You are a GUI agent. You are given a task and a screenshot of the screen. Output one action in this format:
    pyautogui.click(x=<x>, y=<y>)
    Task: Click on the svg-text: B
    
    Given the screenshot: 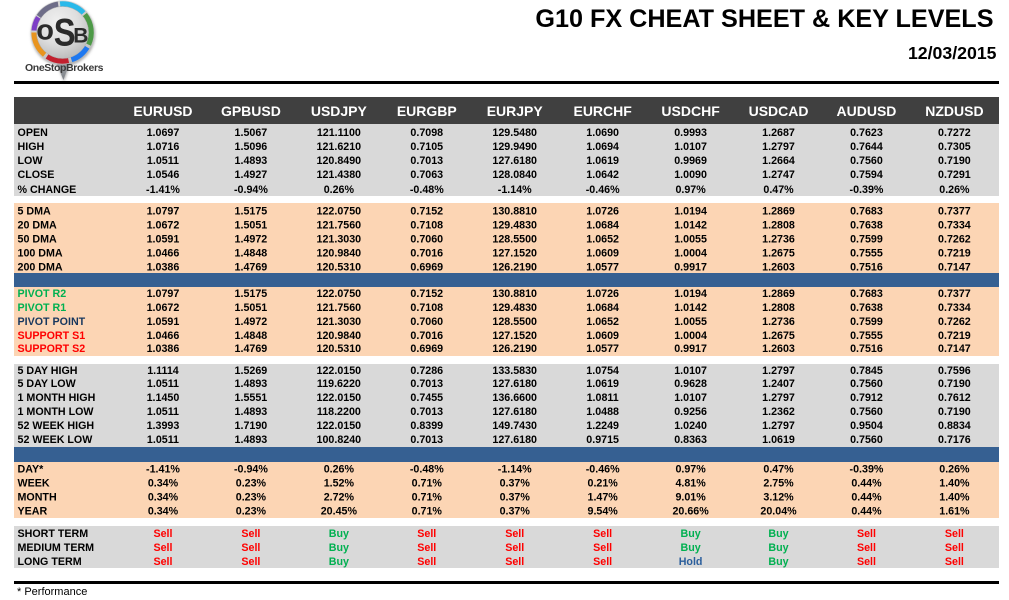 What is the action you would take?
    pyautogui.click(x=80, y=36)
    